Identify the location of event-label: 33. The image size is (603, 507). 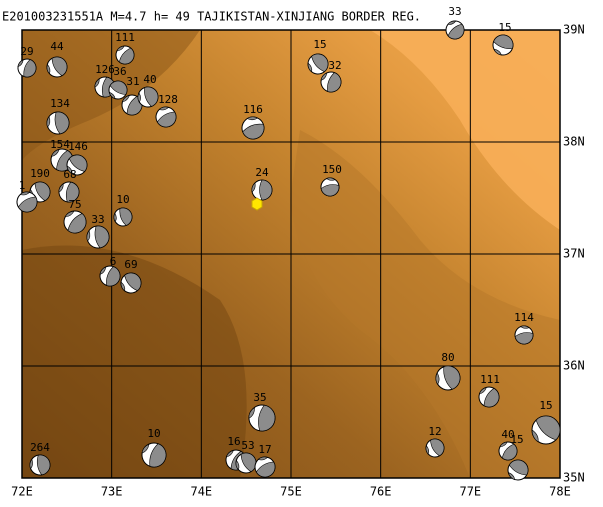
(97, 219).